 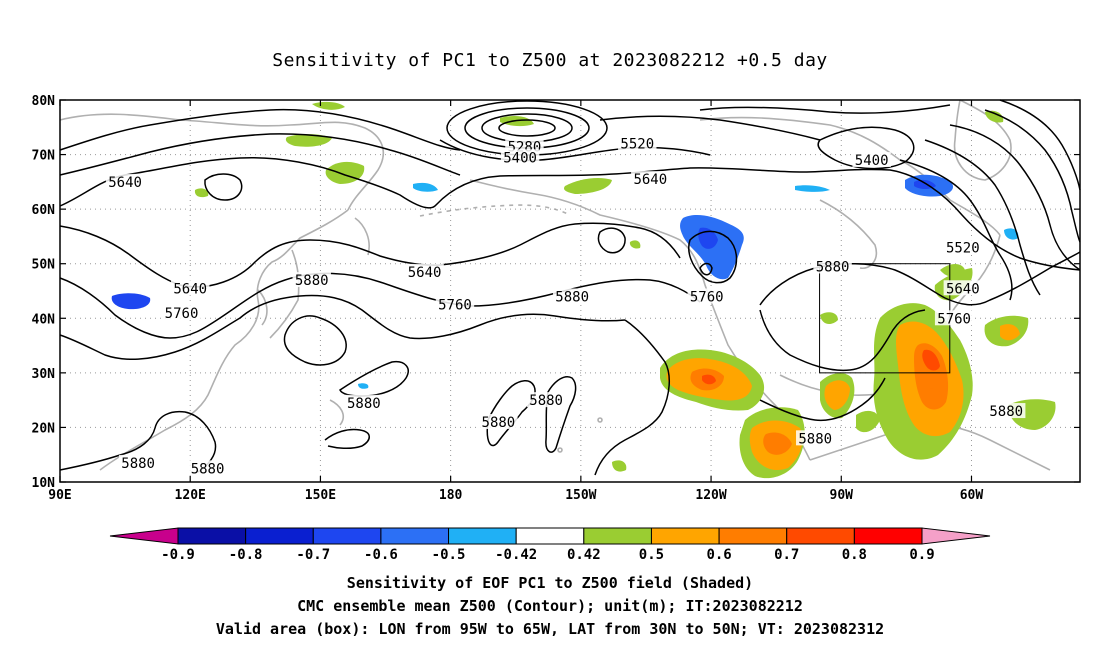 I want to click on colorbar-label: 0.7, so click(x=786, y=555).